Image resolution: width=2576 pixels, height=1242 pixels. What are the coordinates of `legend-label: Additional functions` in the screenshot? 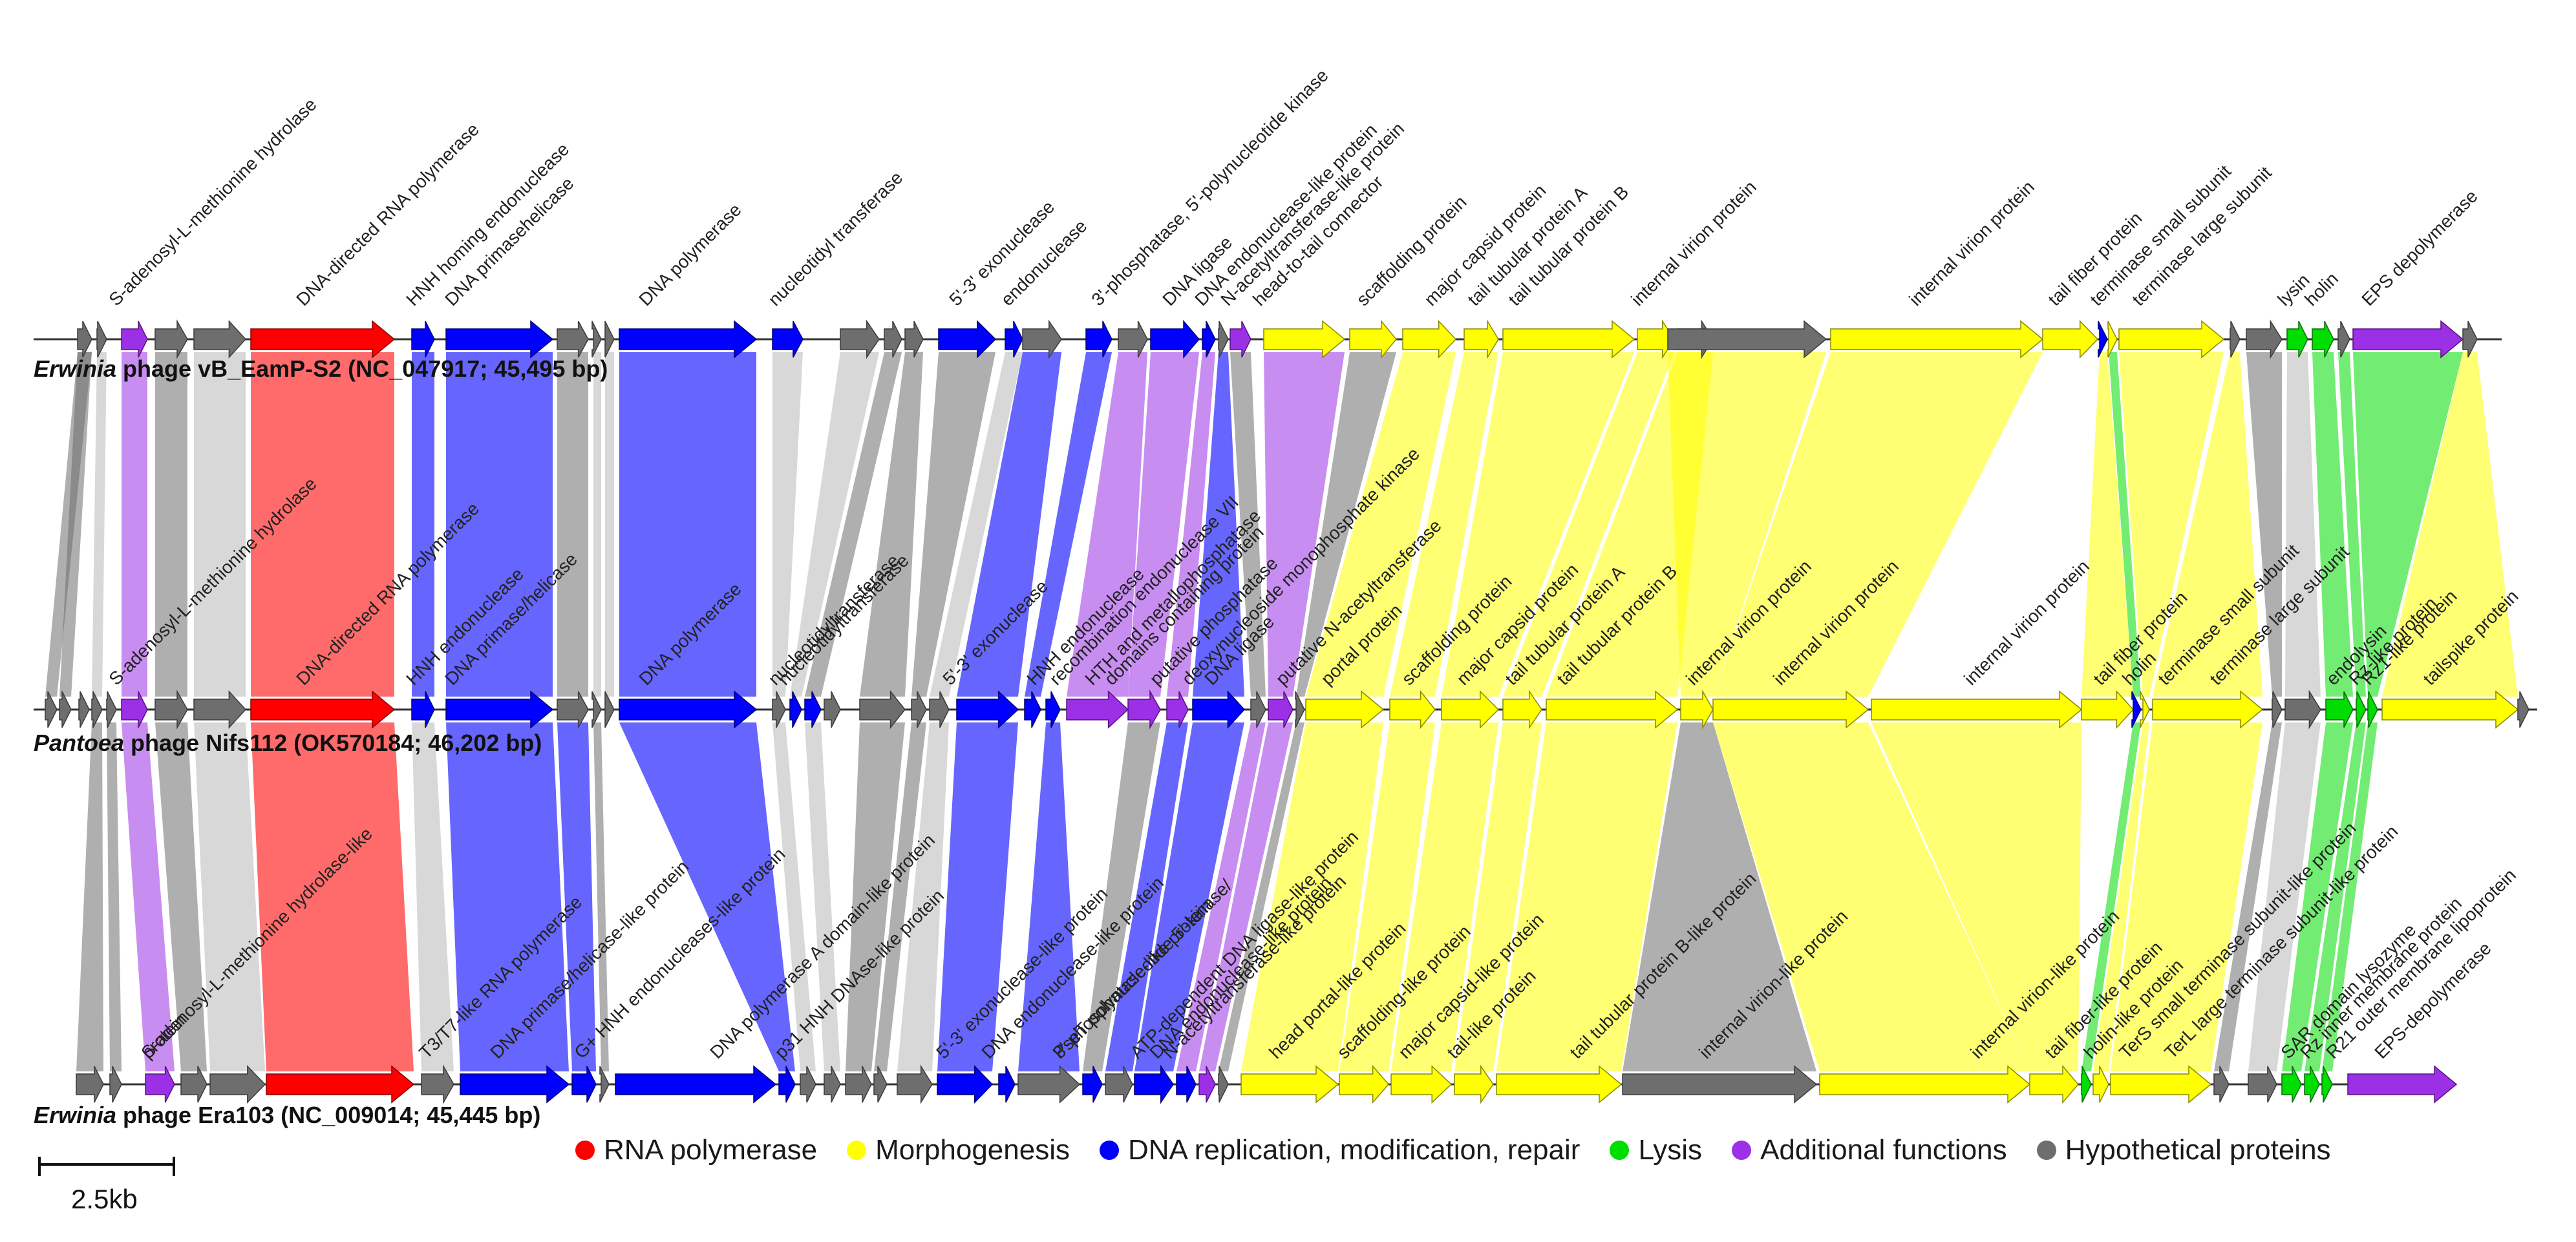 It's located at (1883, 1150).